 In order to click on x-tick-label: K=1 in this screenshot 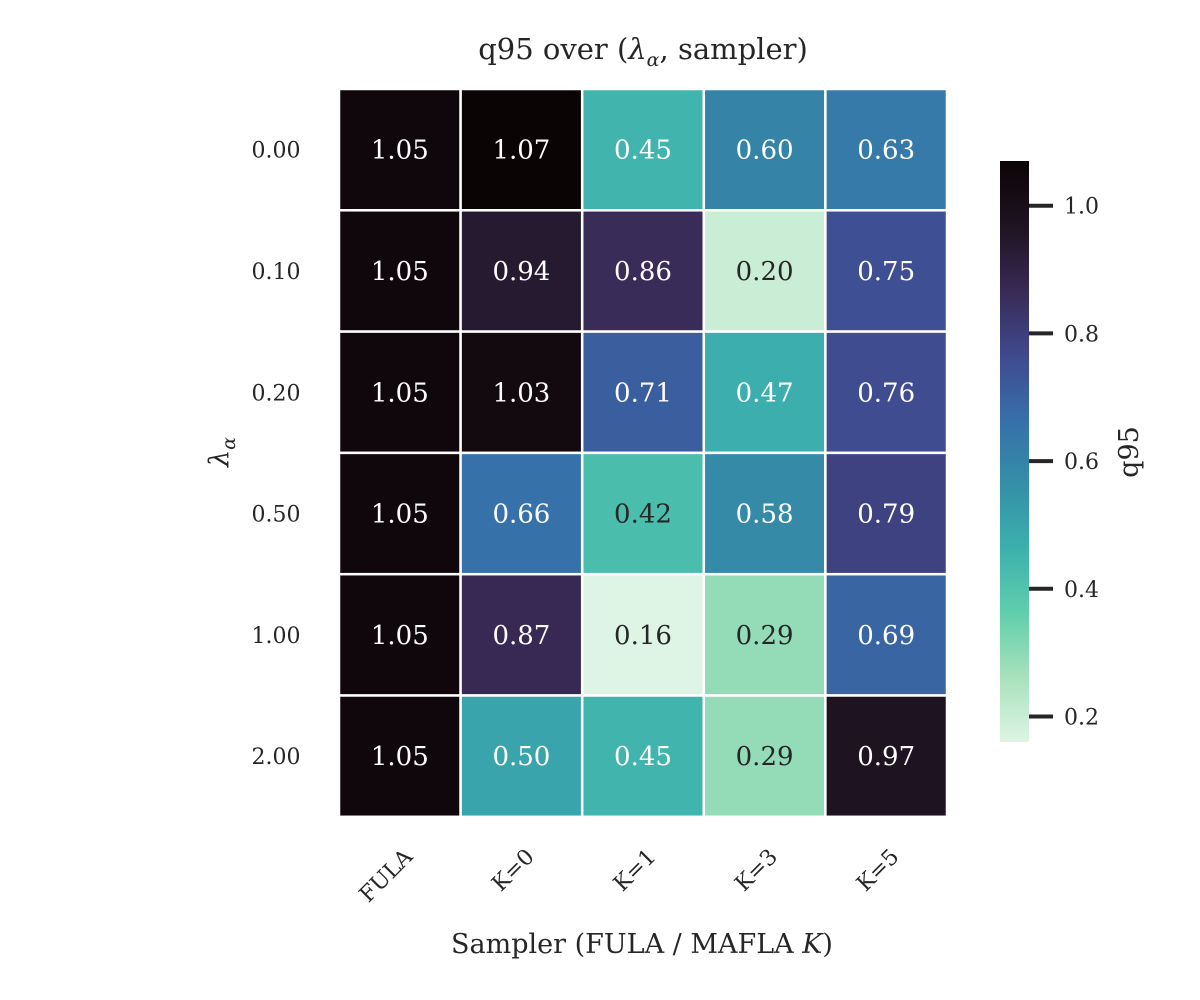, I will do `click(635, 871)`.